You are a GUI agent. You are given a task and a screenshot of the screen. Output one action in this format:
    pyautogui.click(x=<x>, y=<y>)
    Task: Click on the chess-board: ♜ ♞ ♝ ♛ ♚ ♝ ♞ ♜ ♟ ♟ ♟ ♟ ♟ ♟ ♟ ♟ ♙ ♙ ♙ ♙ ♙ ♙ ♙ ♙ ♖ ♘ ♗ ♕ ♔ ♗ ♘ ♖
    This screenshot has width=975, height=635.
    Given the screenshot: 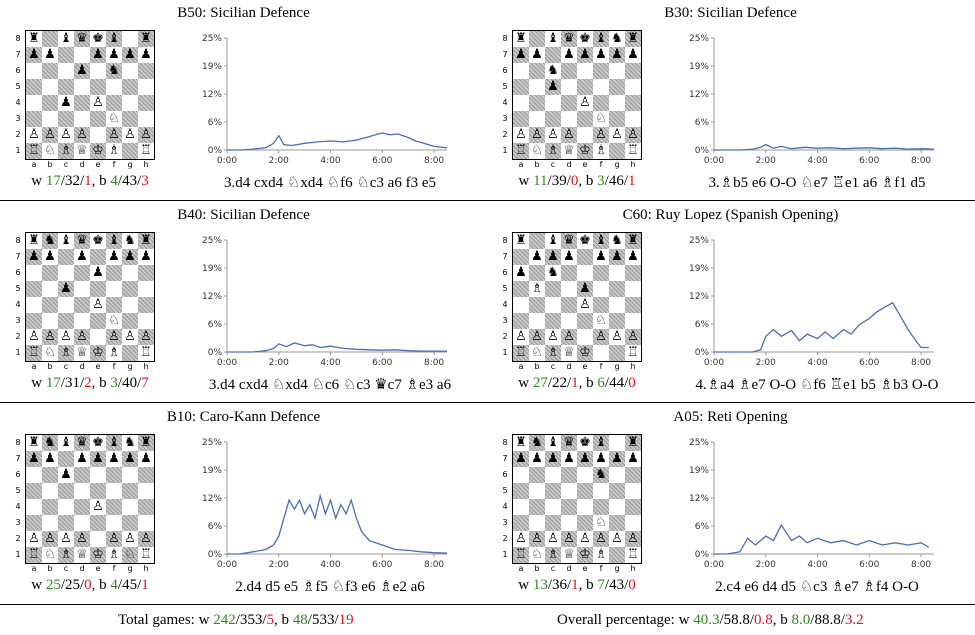 What is the action you would take?
    pyautogui.click(x=90, y=499)
    